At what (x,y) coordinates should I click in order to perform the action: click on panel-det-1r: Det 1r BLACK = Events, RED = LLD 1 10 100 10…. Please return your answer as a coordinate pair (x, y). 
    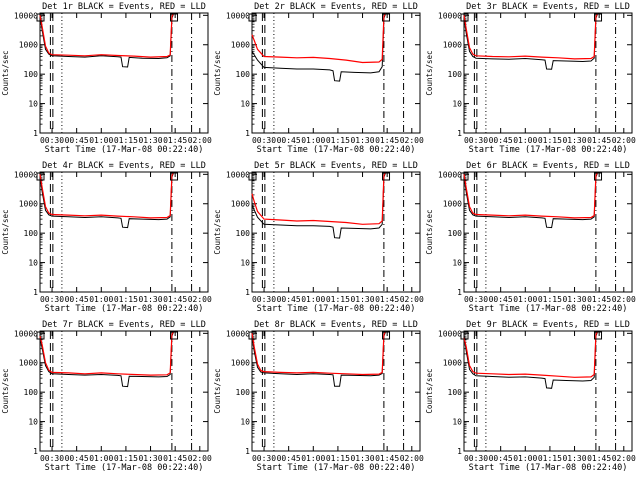
    Looking at the image, I should click on (106, 78).